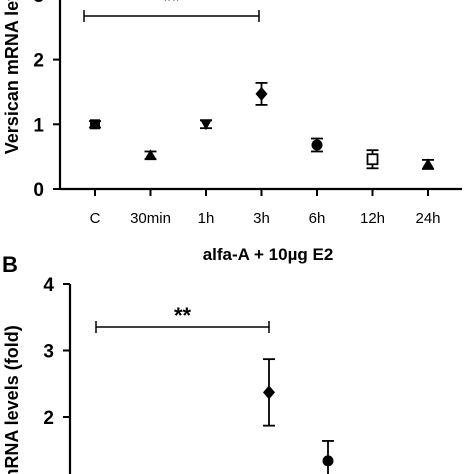  Describe the element at coordinates (38, 3) in the screenshot. I see `panel-a-ytick-label: 3` at that location.